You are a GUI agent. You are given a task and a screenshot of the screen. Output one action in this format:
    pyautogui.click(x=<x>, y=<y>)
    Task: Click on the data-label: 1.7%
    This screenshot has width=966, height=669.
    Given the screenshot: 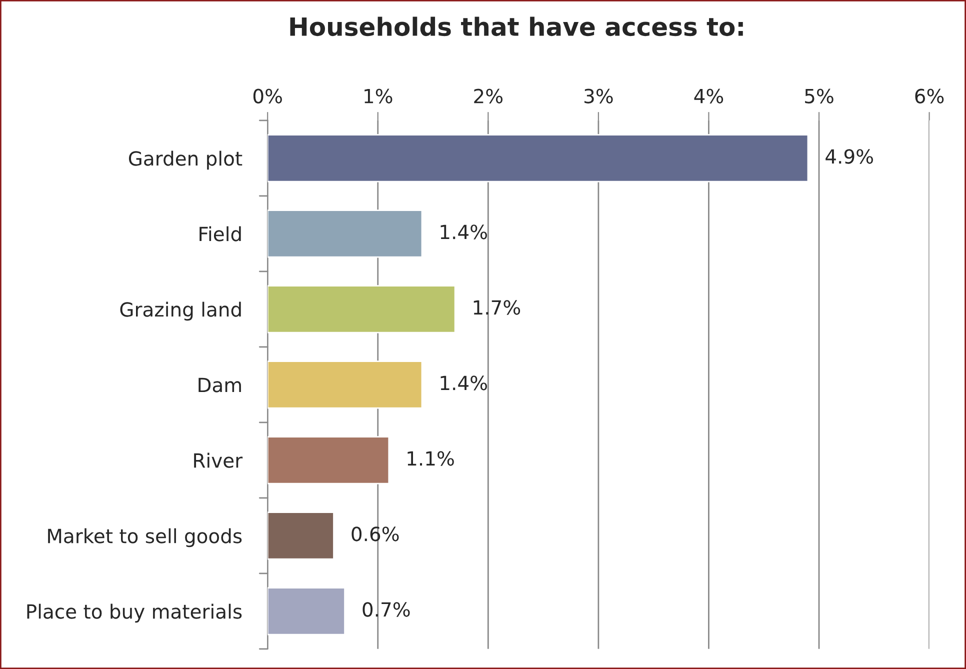 What is the action you would take?
    pyautogui.click(x=497, y=307)
    